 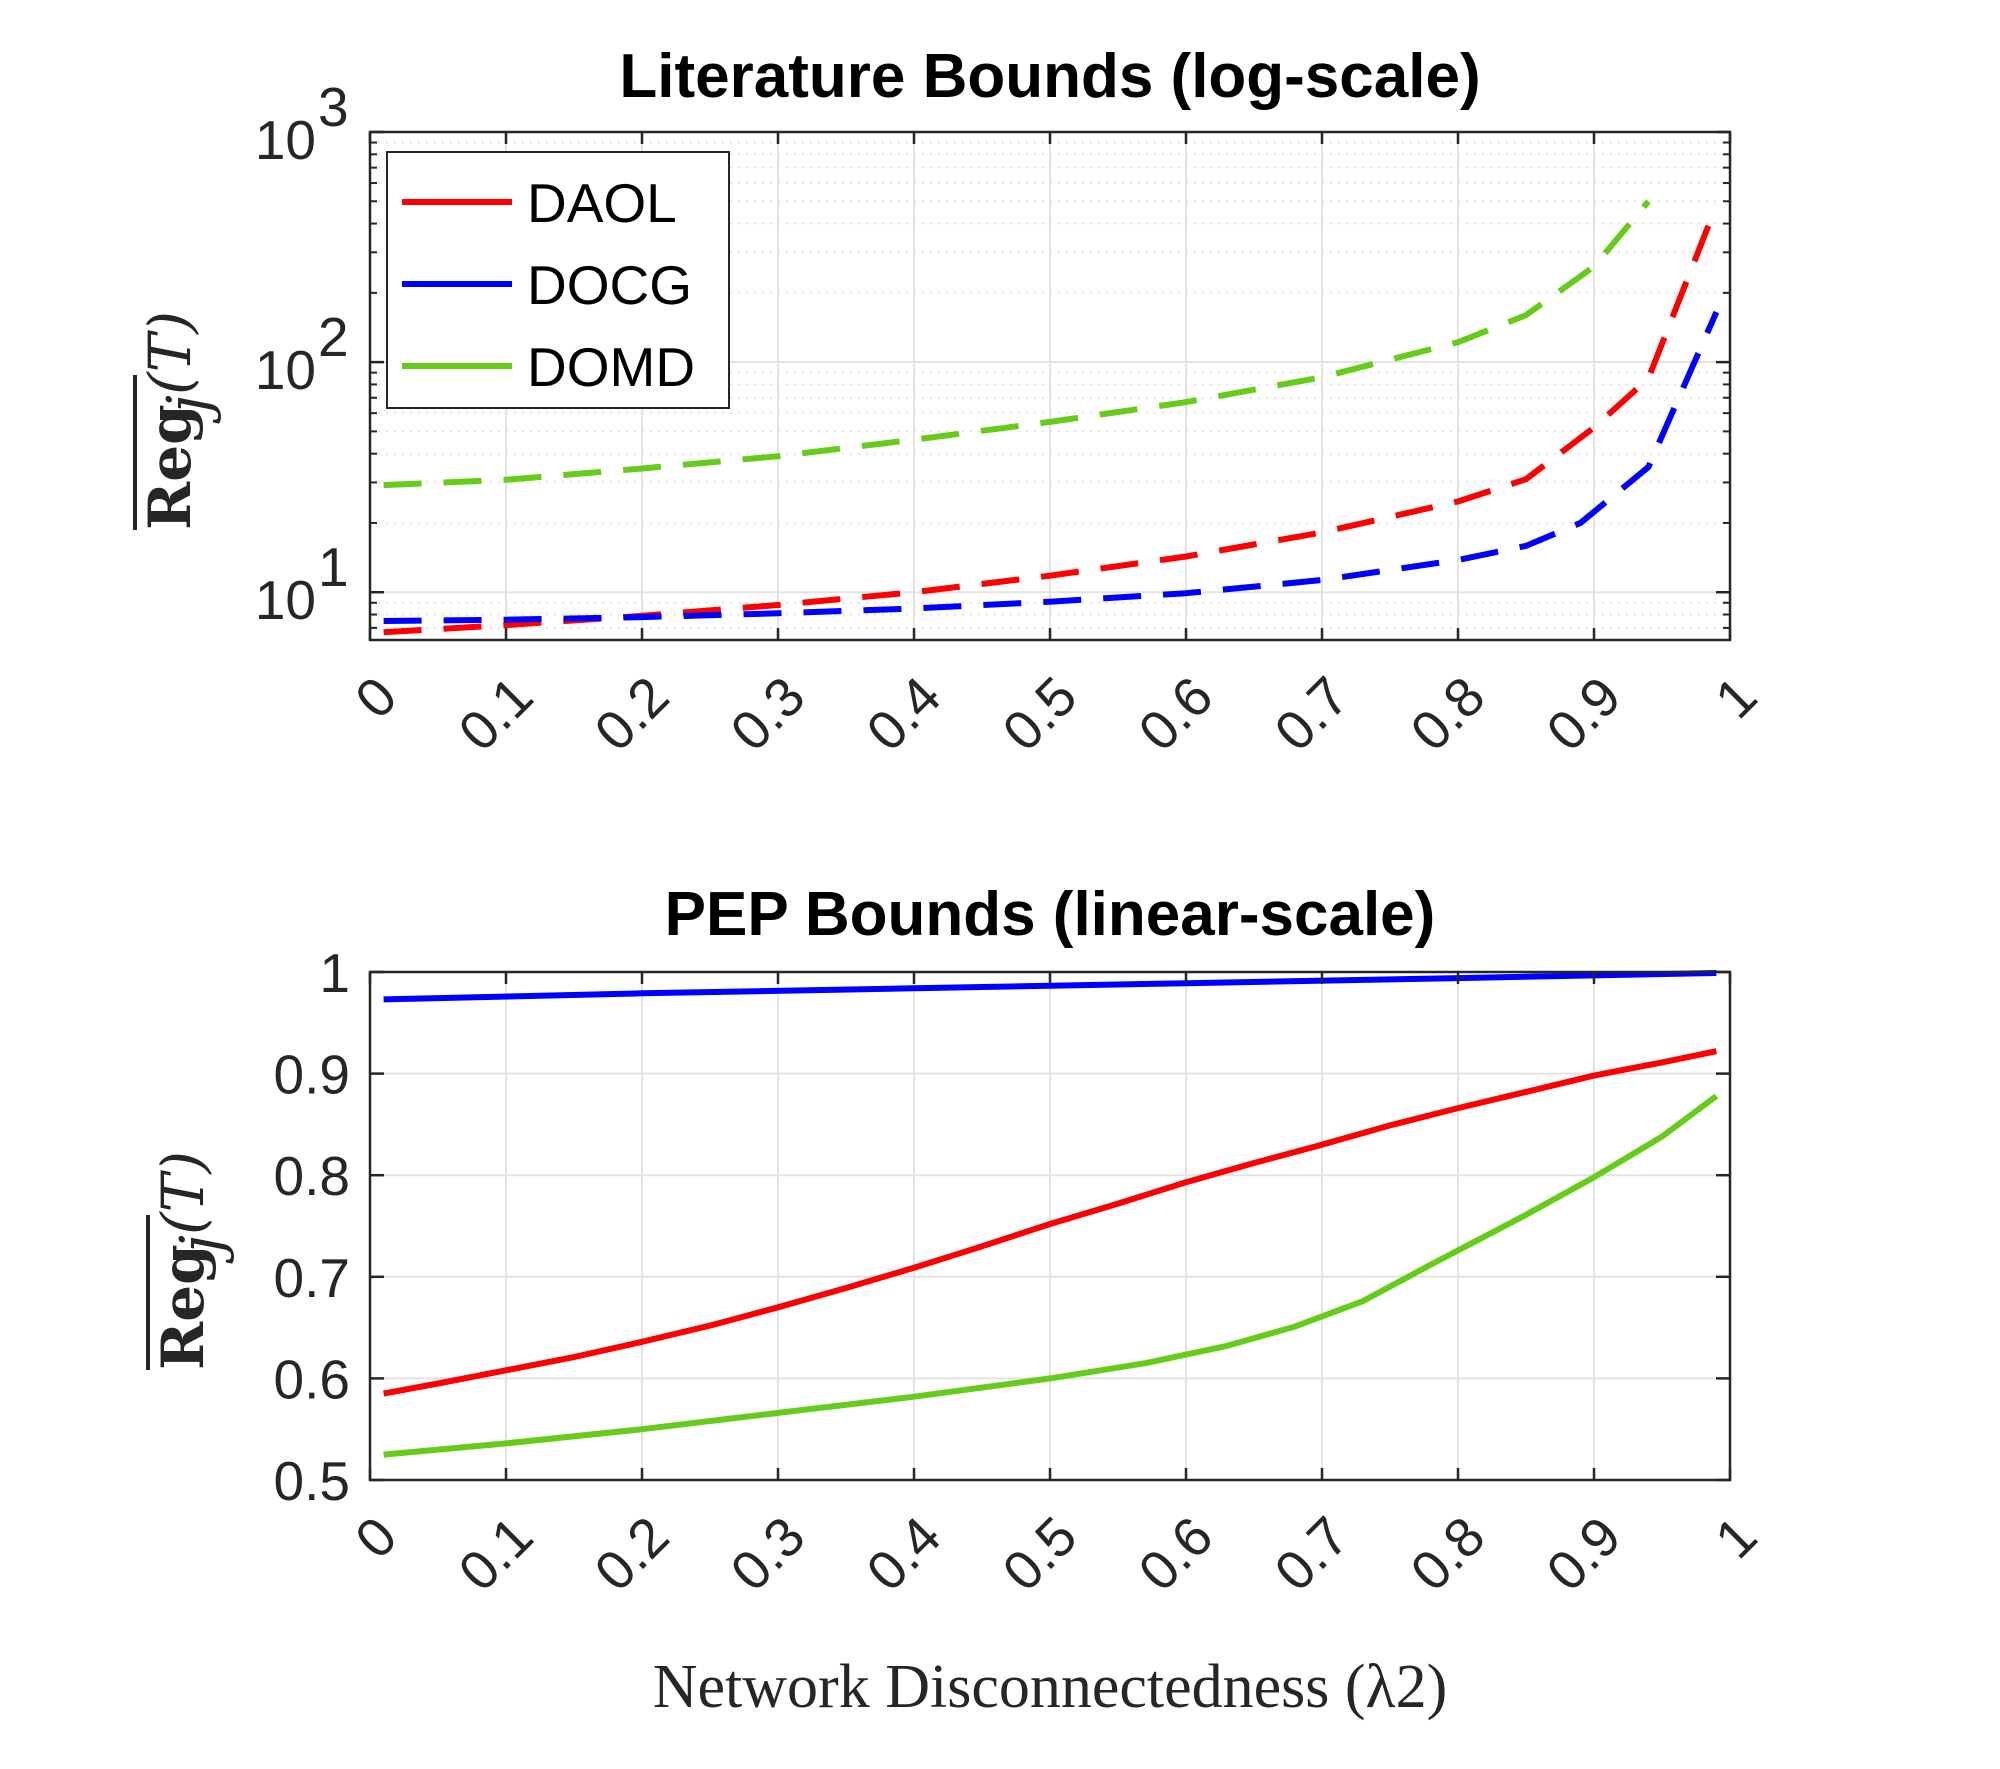 What do you see at coordinates (312, 1075) in the screenshot?
I see `y-tick-label: 0.9` at bounding box center [312, 1075].